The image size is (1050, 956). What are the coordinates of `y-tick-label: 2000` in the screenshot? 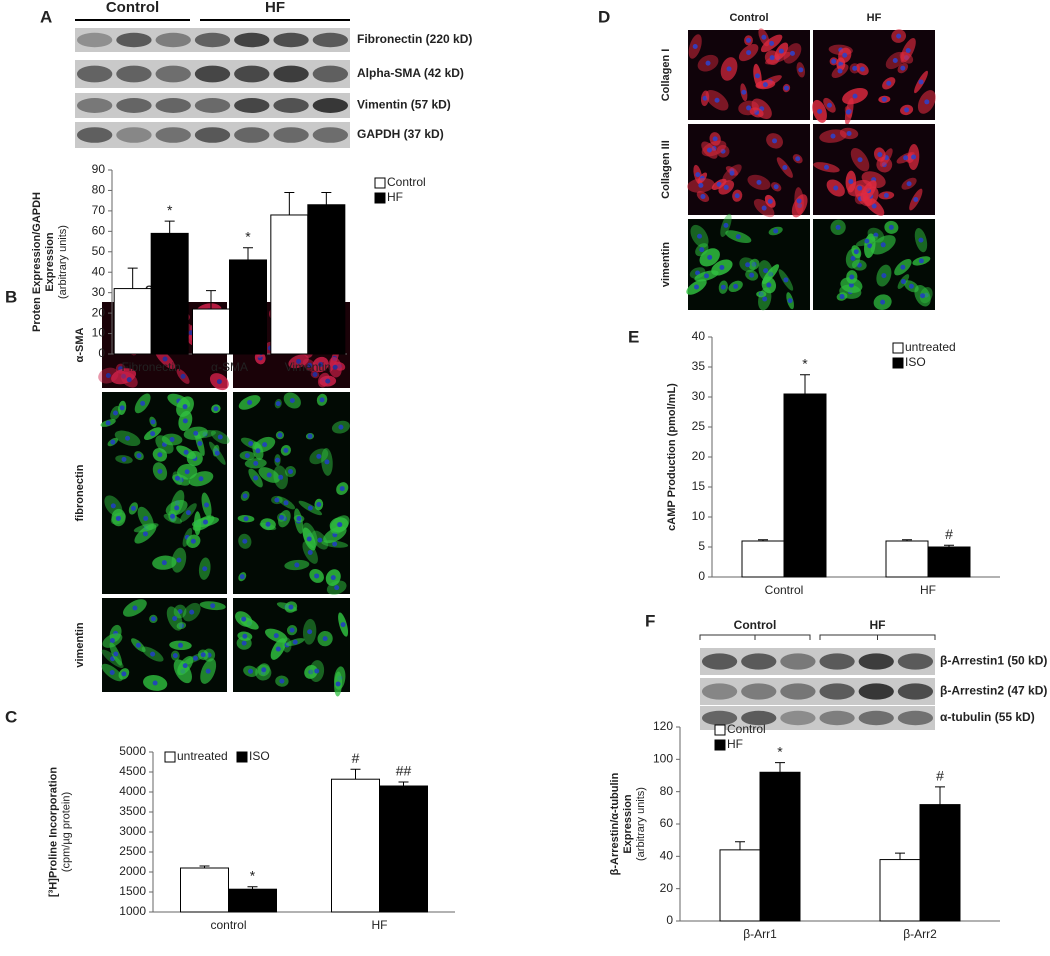 It's located at (132, 871).